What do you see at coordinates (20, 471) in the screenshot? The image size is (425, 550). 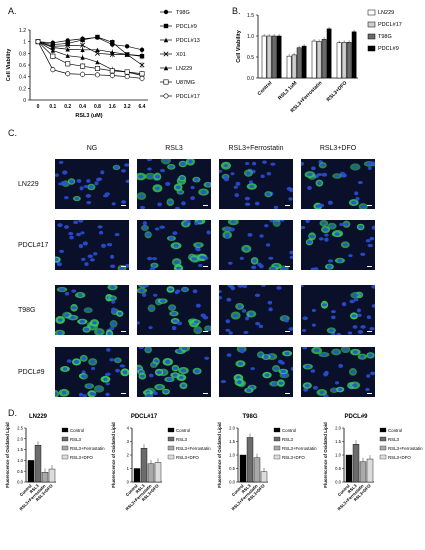 I see `y-tick-label: 0.5` at bounding box center [20, 471].